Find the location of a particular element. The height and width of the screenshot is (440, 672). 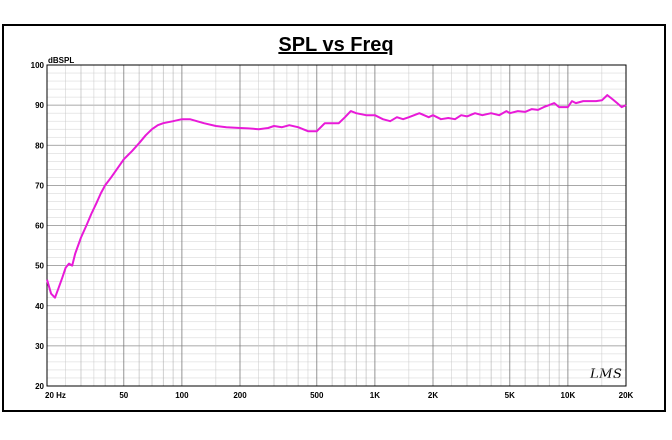

x-tick-label: 2K is located at coordinates (433, 395).